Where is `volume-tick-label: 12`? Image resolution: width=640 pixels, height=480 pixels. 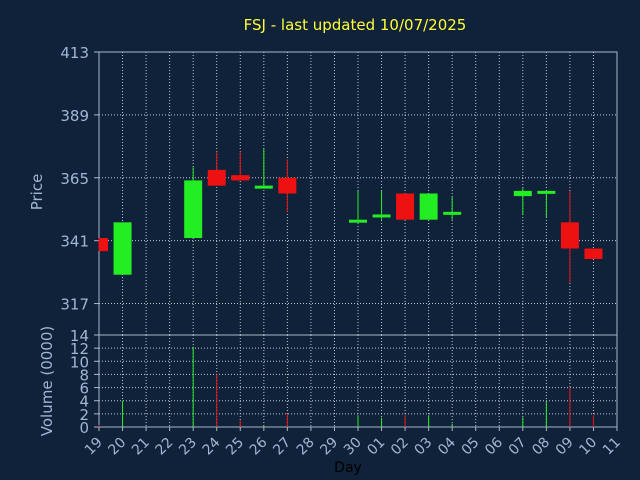 volume-tick-label: 12 is located at coordinates (79, 349).